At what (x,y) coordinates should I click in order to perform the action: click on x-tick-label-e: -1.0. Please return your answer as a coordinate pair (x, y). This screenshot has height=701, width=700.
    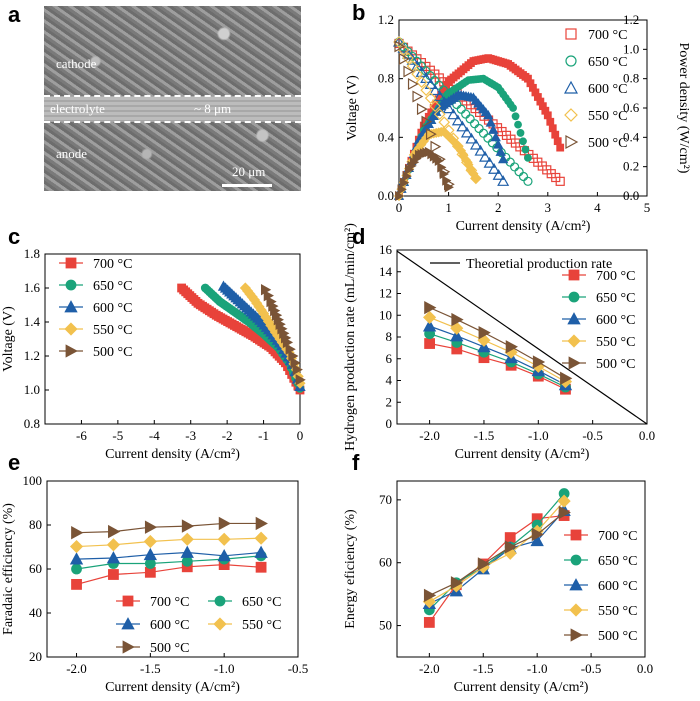
    Looking at the image, I should click on (224, 668).